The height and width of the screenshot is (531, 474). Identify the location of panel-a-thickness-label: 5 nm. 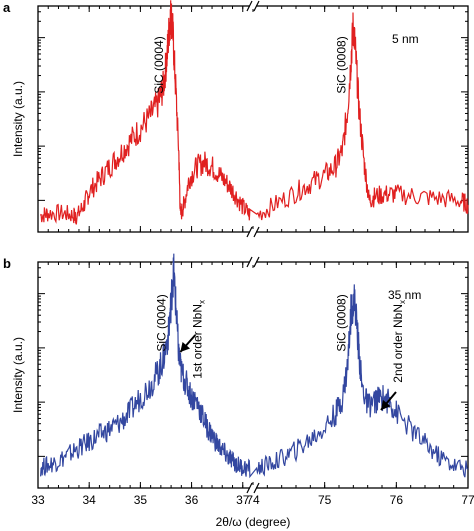
(405, 39).